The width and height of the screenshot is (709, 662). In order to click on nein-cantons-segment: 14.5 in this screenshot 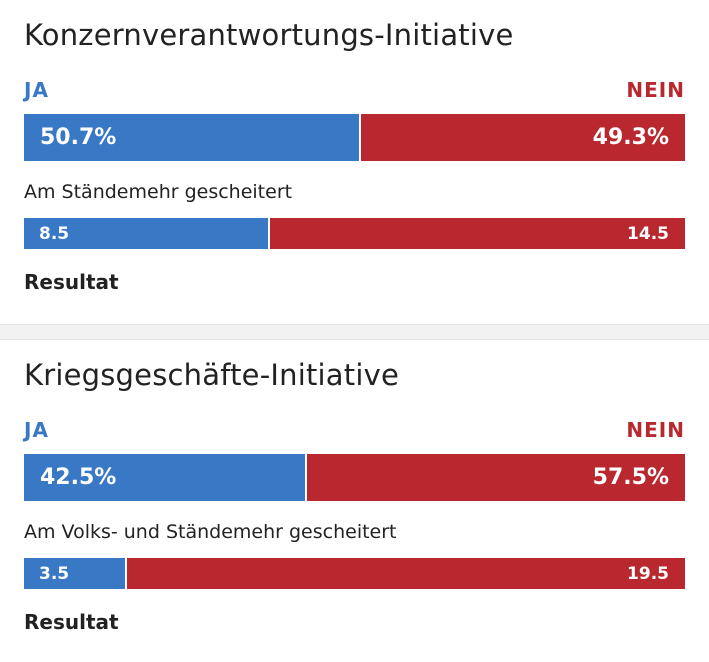, I will do `click(476, 233)`.